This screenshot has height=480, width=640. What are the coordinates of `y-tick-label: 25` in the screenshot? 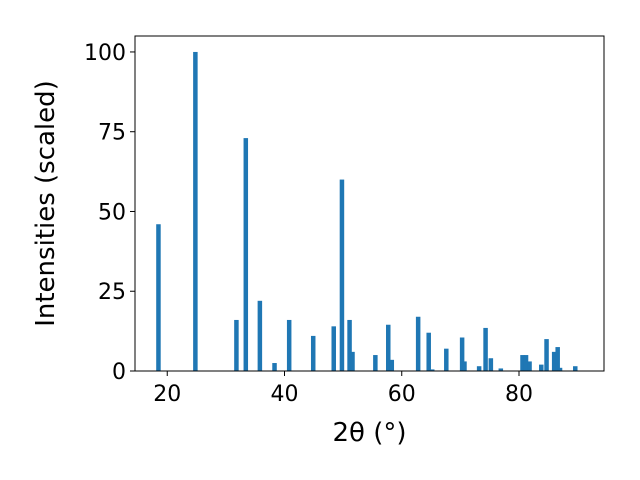 It's located at (112, 292).